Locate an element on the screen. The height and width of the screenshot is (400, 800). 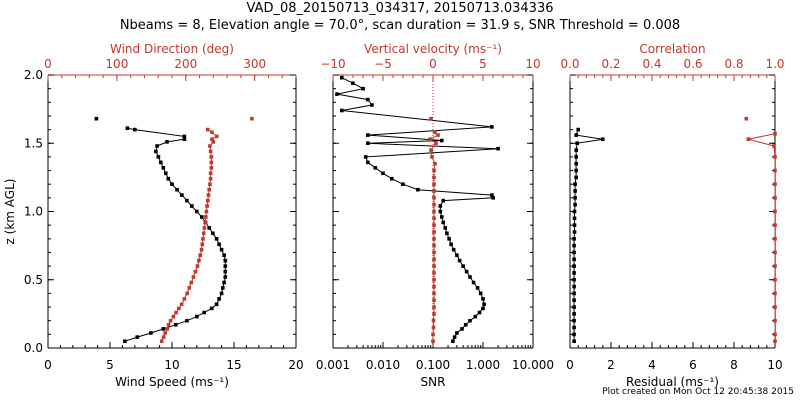
x-axis-label-top: Vertical velocity (ms⁻¹) is located at coordinates (433, 49).